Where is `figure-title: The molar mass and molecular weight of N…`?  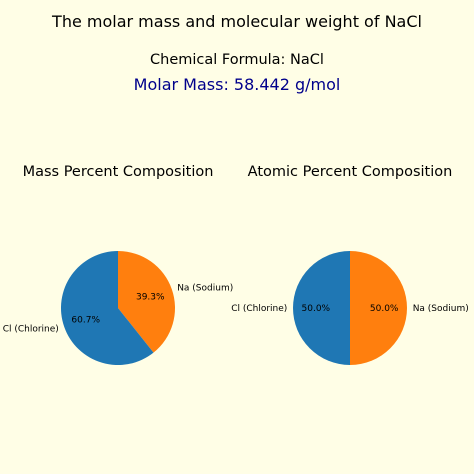
figure-title: The molar mass and molecular weight of N… is located at coordinates (237, 21).